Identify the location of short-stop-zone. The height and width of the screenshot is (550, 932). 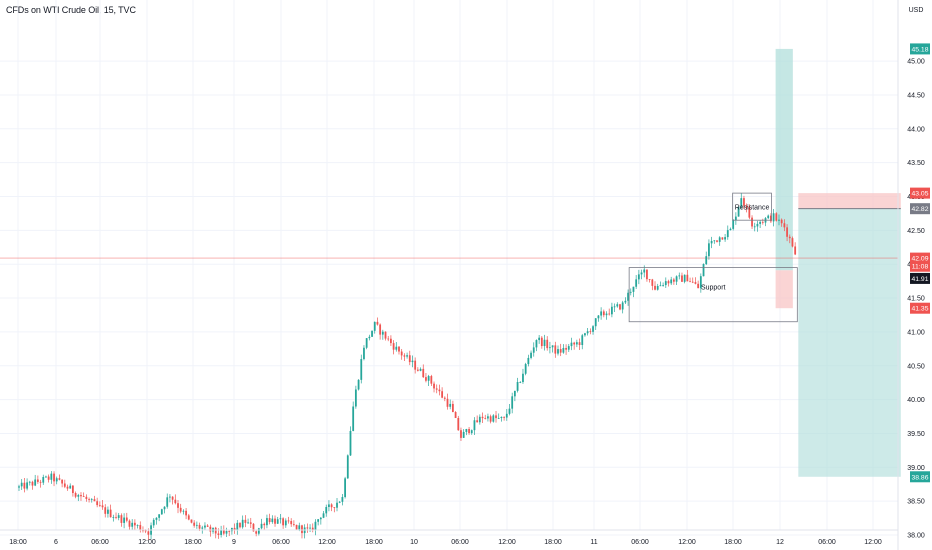
(849, 201).